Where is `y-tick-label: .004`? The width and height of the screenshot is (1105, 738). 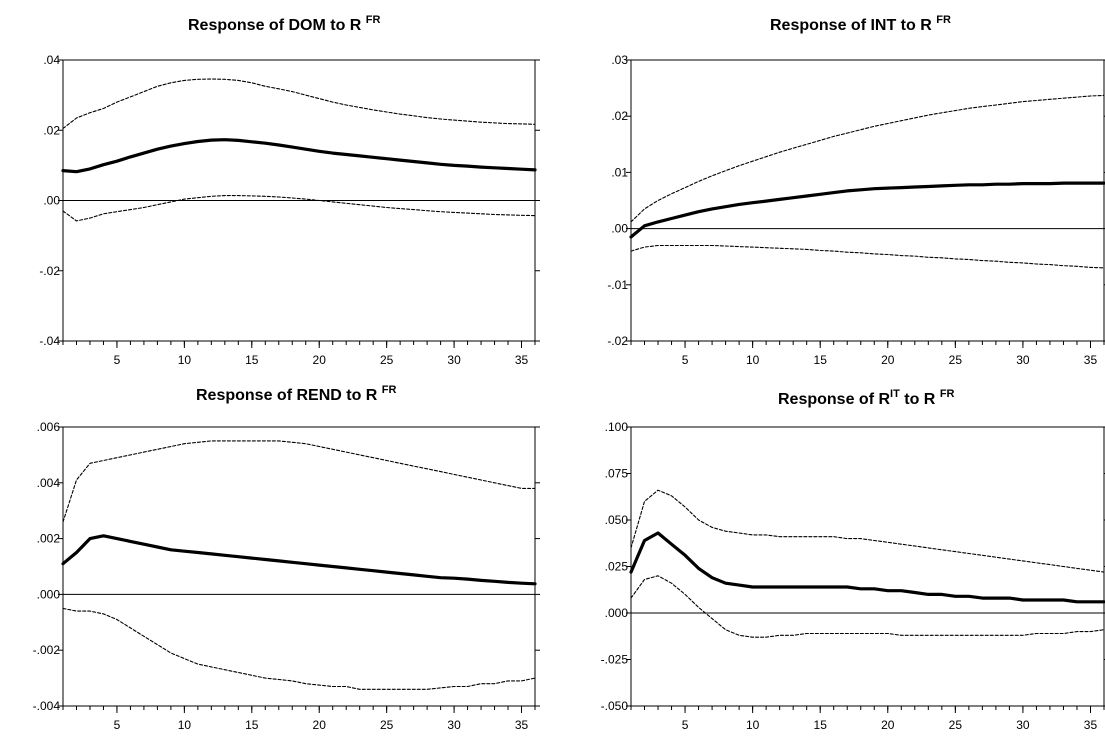
y-tick-label: .004 is located at coordinates (49, 483).